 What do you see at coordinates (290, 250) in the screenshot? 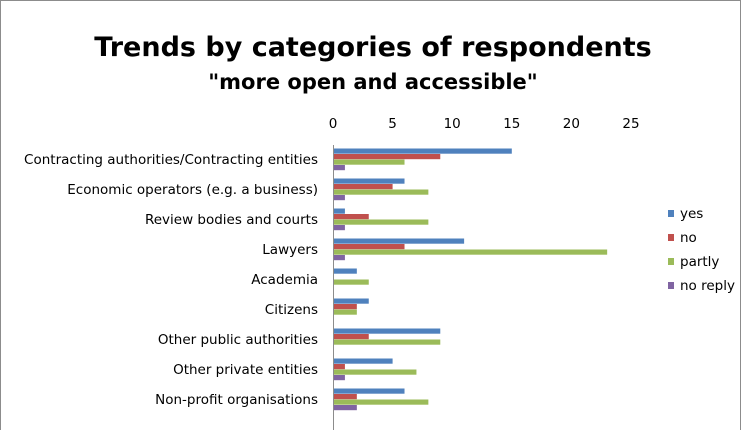
I see `category-label: Lawyers` at bounding box center [290, 250].